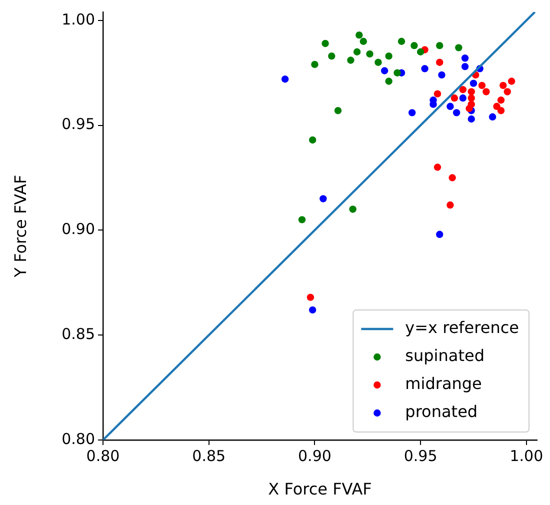  I want to click on x-tick-label: 0.80, so click(103, 455).